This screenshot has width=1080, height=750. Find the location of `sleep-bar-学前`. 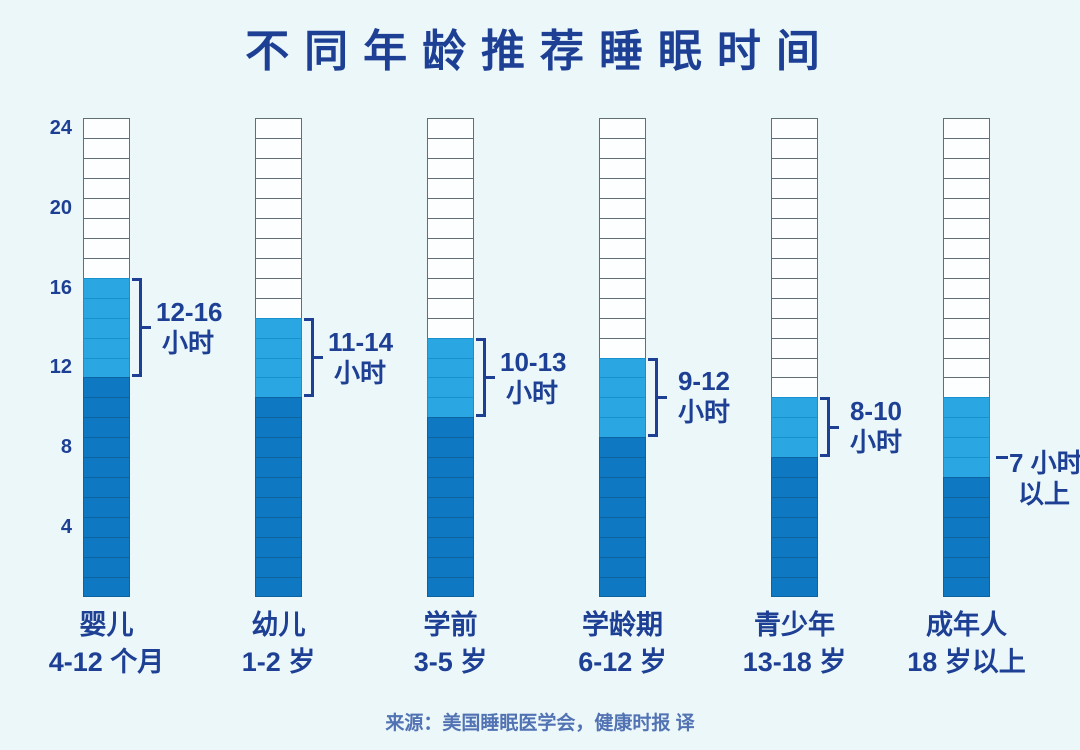

sleep-bar-学前 is located at coordinates (450, 357).